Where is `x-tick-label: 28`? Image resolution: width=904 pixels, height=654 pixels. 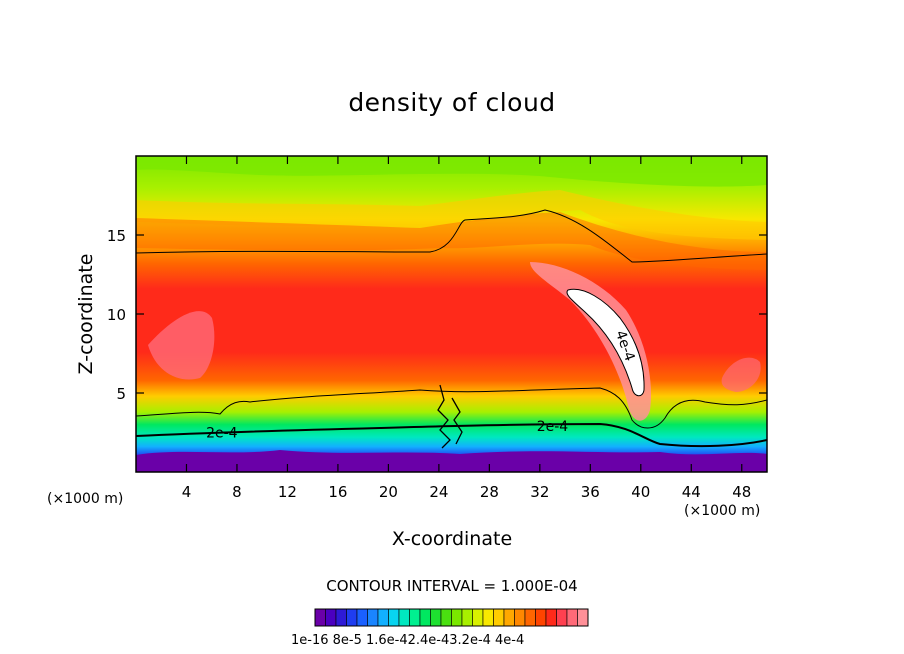
x-tick-label: 28 is located at coordinates (489, 492).